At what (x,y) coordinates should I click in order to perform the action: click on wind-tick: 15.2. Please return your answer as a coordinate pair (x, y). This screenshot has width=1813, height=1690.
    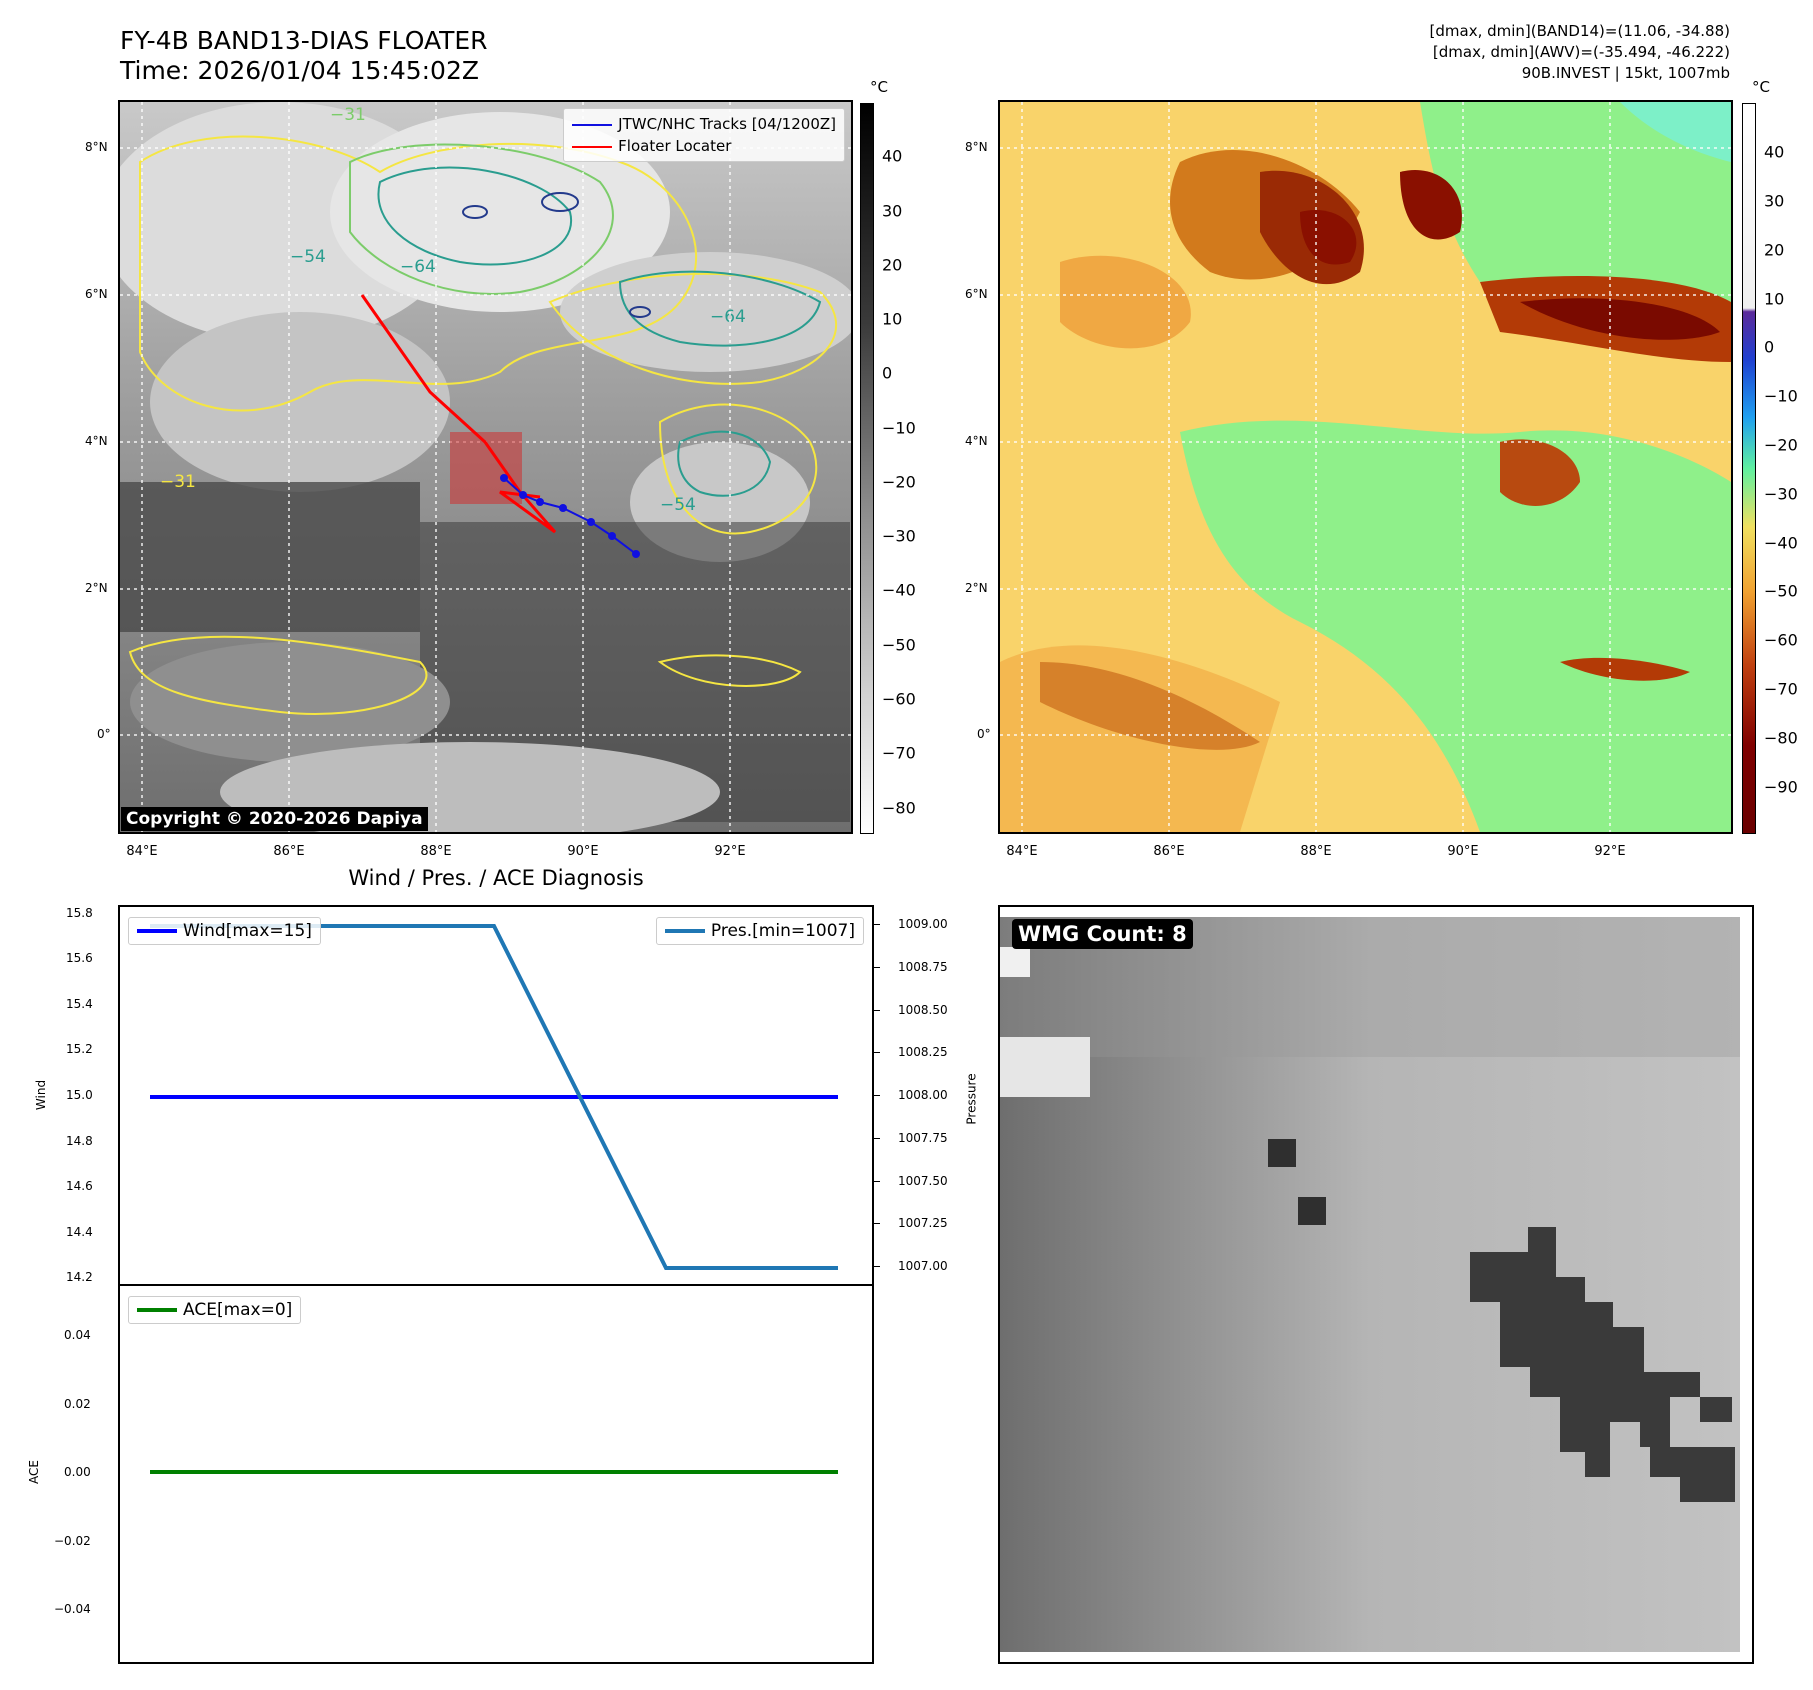
    Looking at the image, I should click on (79, 1049).